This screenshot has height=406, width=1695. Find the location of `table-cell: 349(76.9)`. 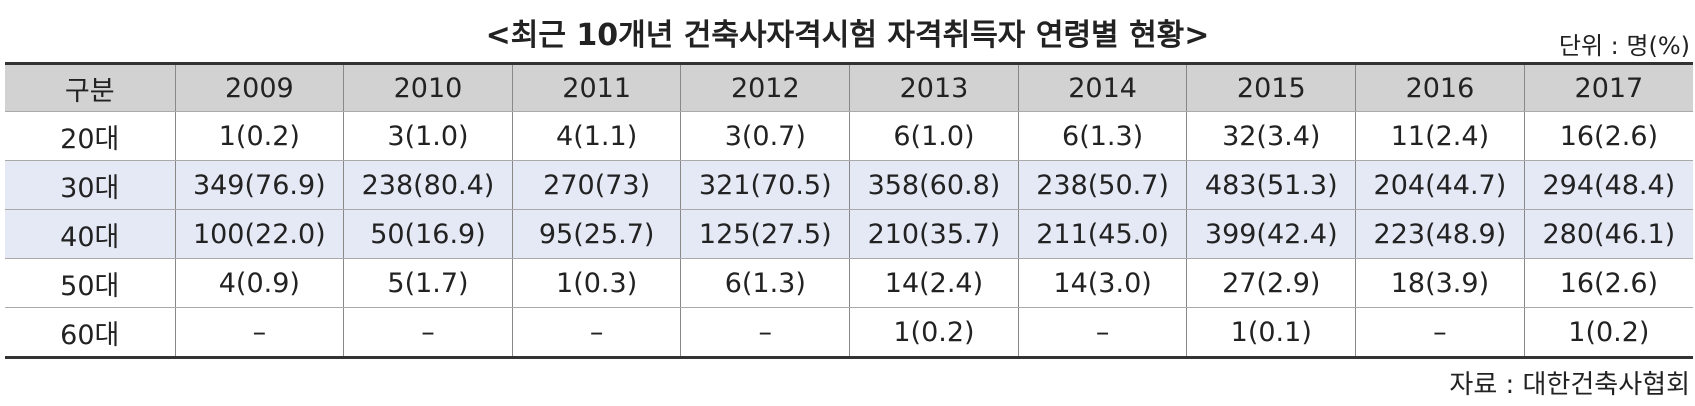

table-cell: 349(76.9) is located at coordinates (259, 185).